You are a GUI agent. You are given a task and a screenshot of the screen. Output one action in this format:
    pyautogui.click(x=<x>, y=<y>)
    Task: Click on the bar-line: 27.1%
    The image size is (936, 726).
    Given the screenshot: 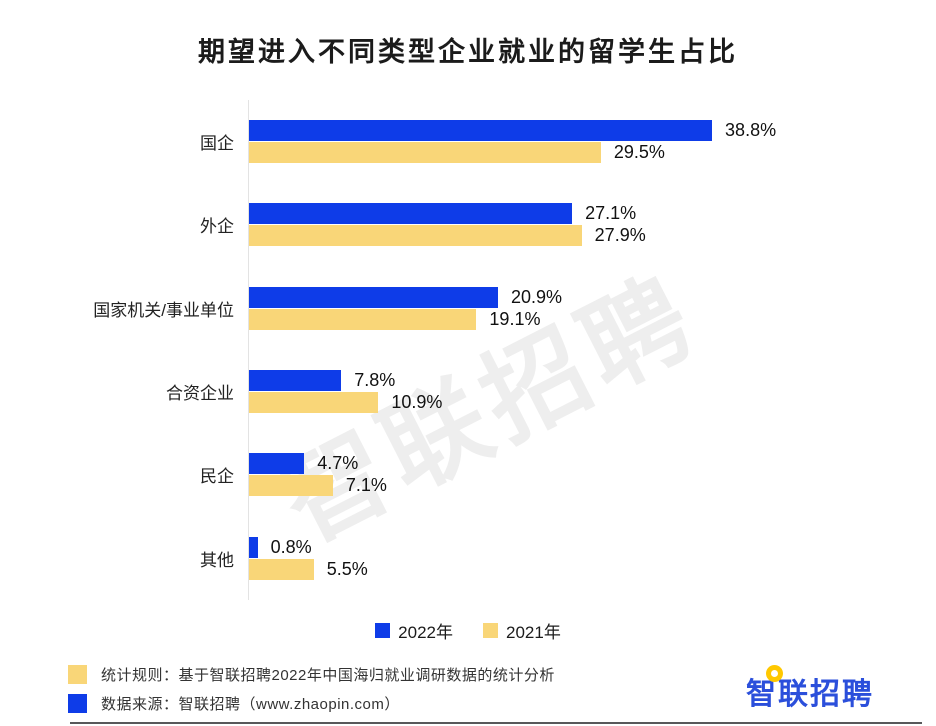 What is the action you would take?
    pyautogui.click(x=592, y=214)
    